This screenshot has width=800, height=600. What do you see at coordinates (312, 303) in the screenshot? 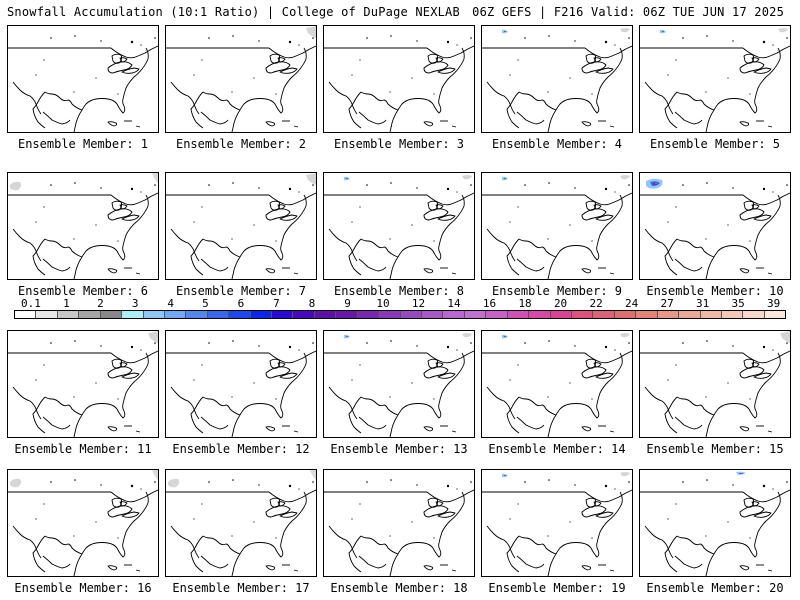
I see `legend-tick-label: 8` at bounding box center [312, 303].